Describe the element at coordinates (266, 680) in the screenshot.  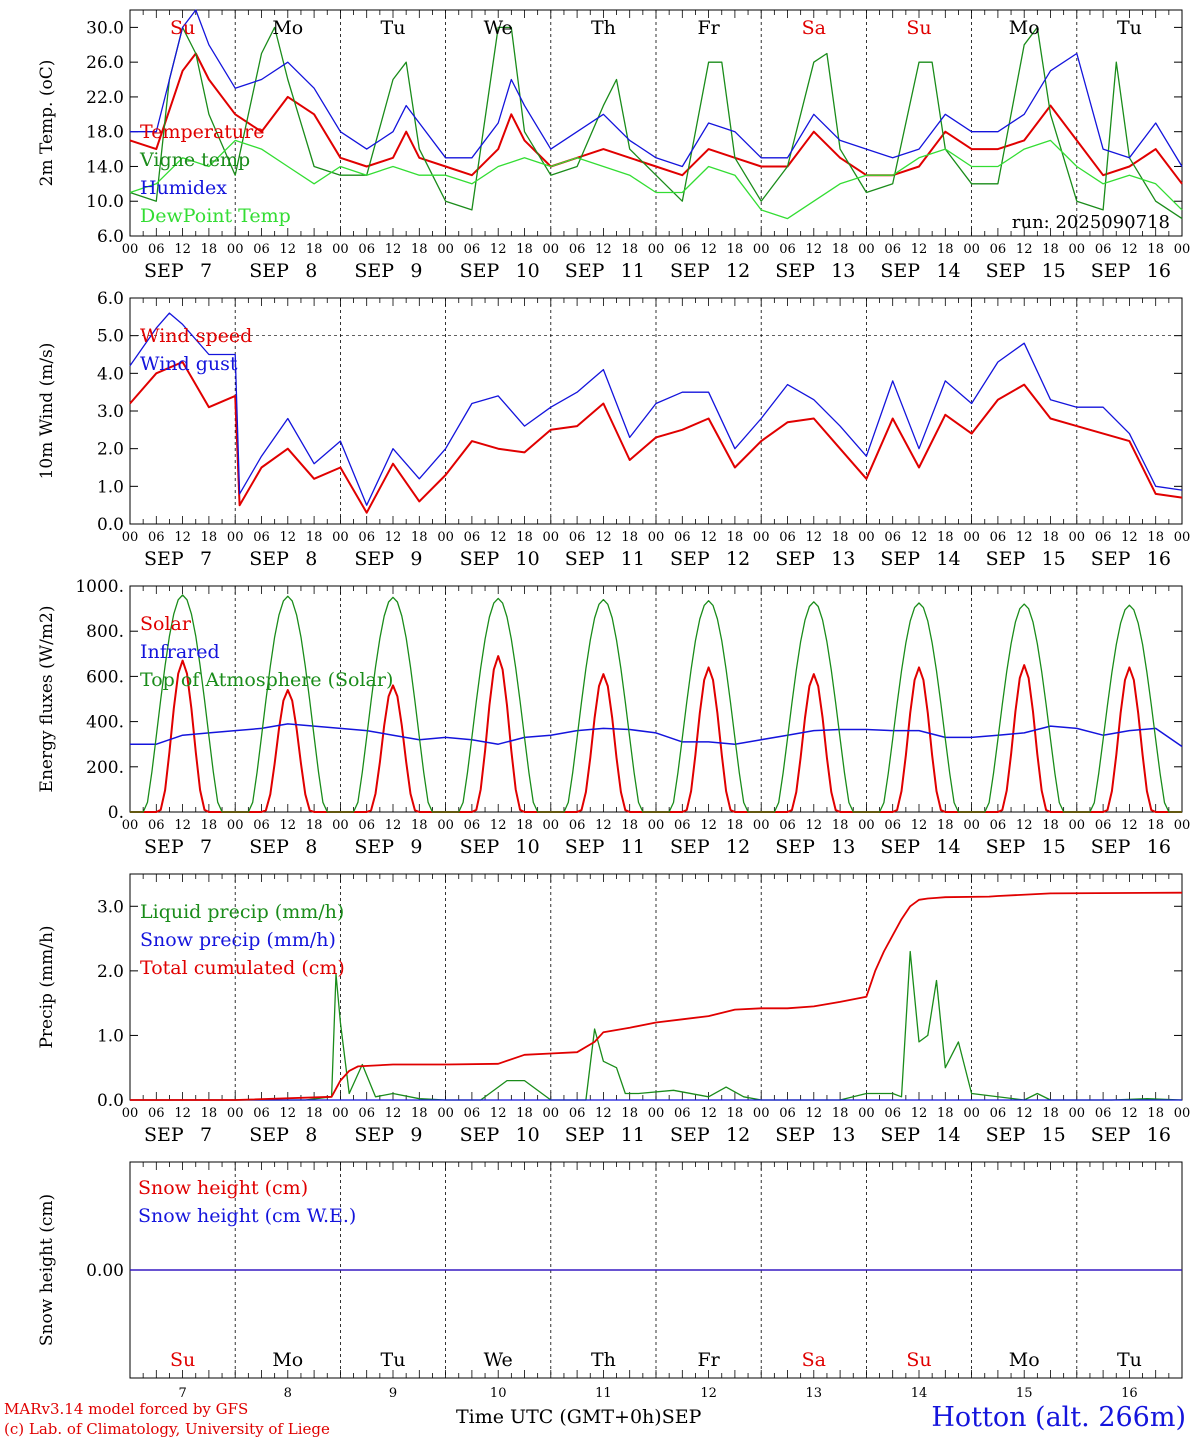
I see `legend-label: Top of Atmosphere (Solar)` at that location.